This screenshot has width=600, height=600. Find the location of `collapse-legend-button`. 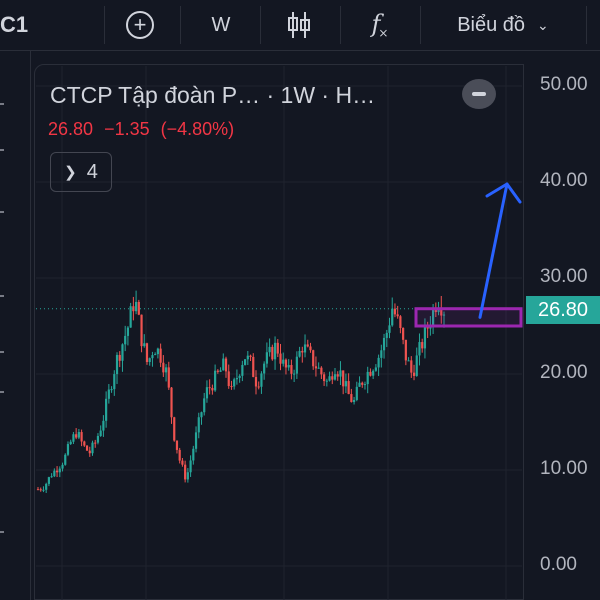

collapse-legend-button is located at coordinates (479, 94).